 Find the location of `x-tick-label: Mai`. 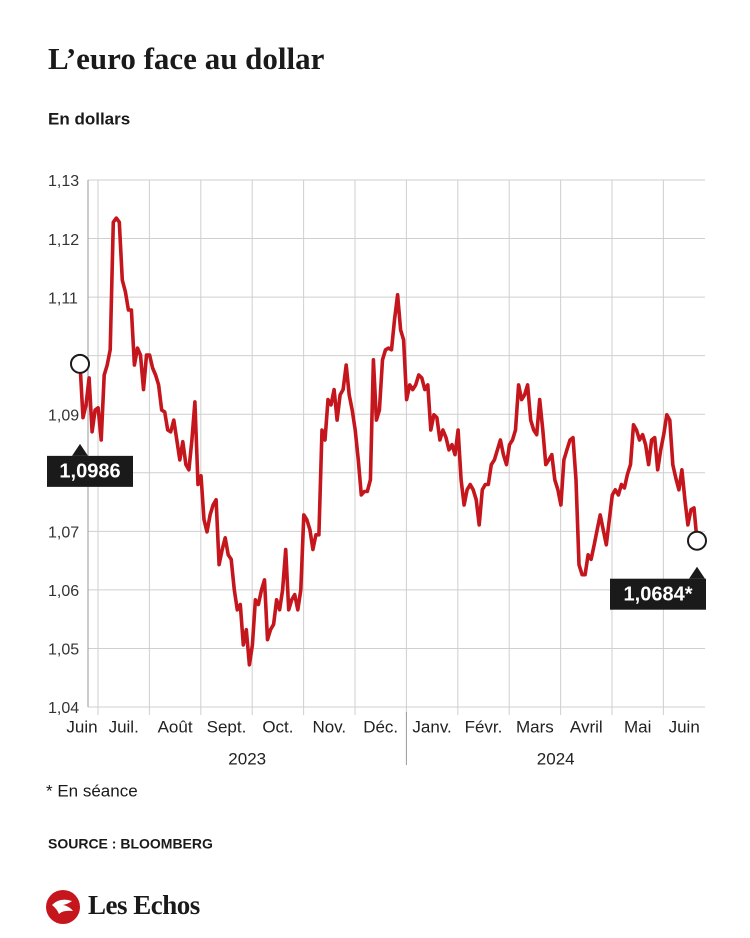

x-tick-label: Mai is located at coordinates (637, 726).